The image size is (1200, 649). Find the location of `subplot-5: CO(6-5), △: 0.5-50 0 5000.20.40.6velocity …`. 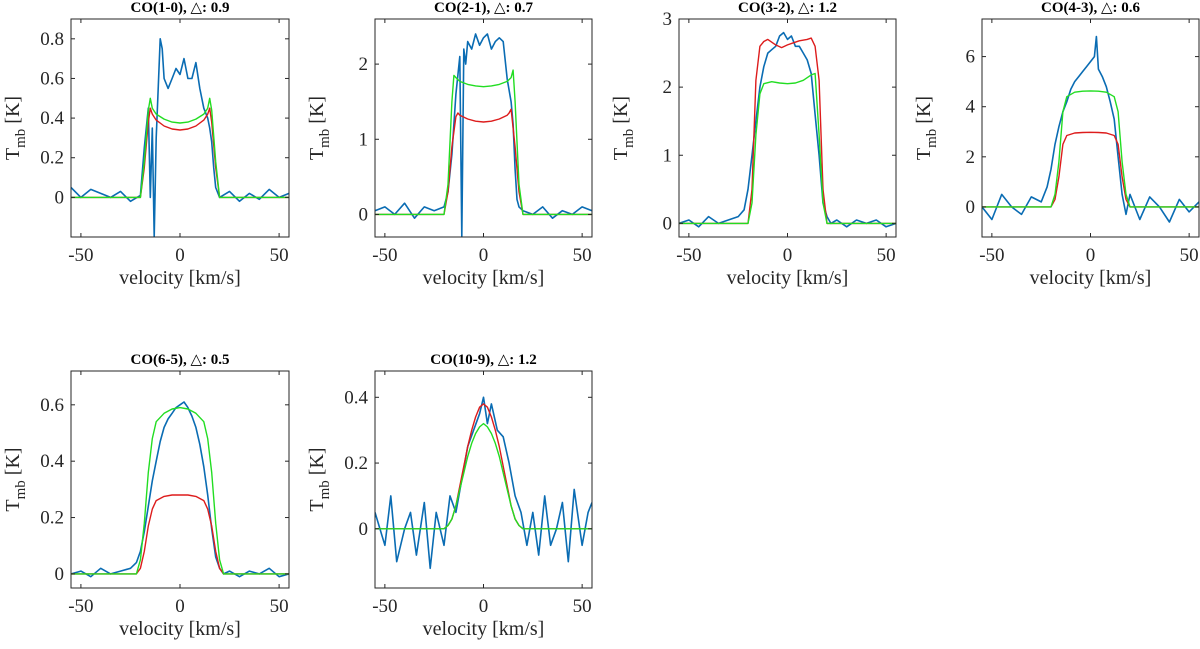

subplot-5: CO(6-5), △: 0.5-50 0 5000.20.40.6velocity … is located at coordinates (146, 496).